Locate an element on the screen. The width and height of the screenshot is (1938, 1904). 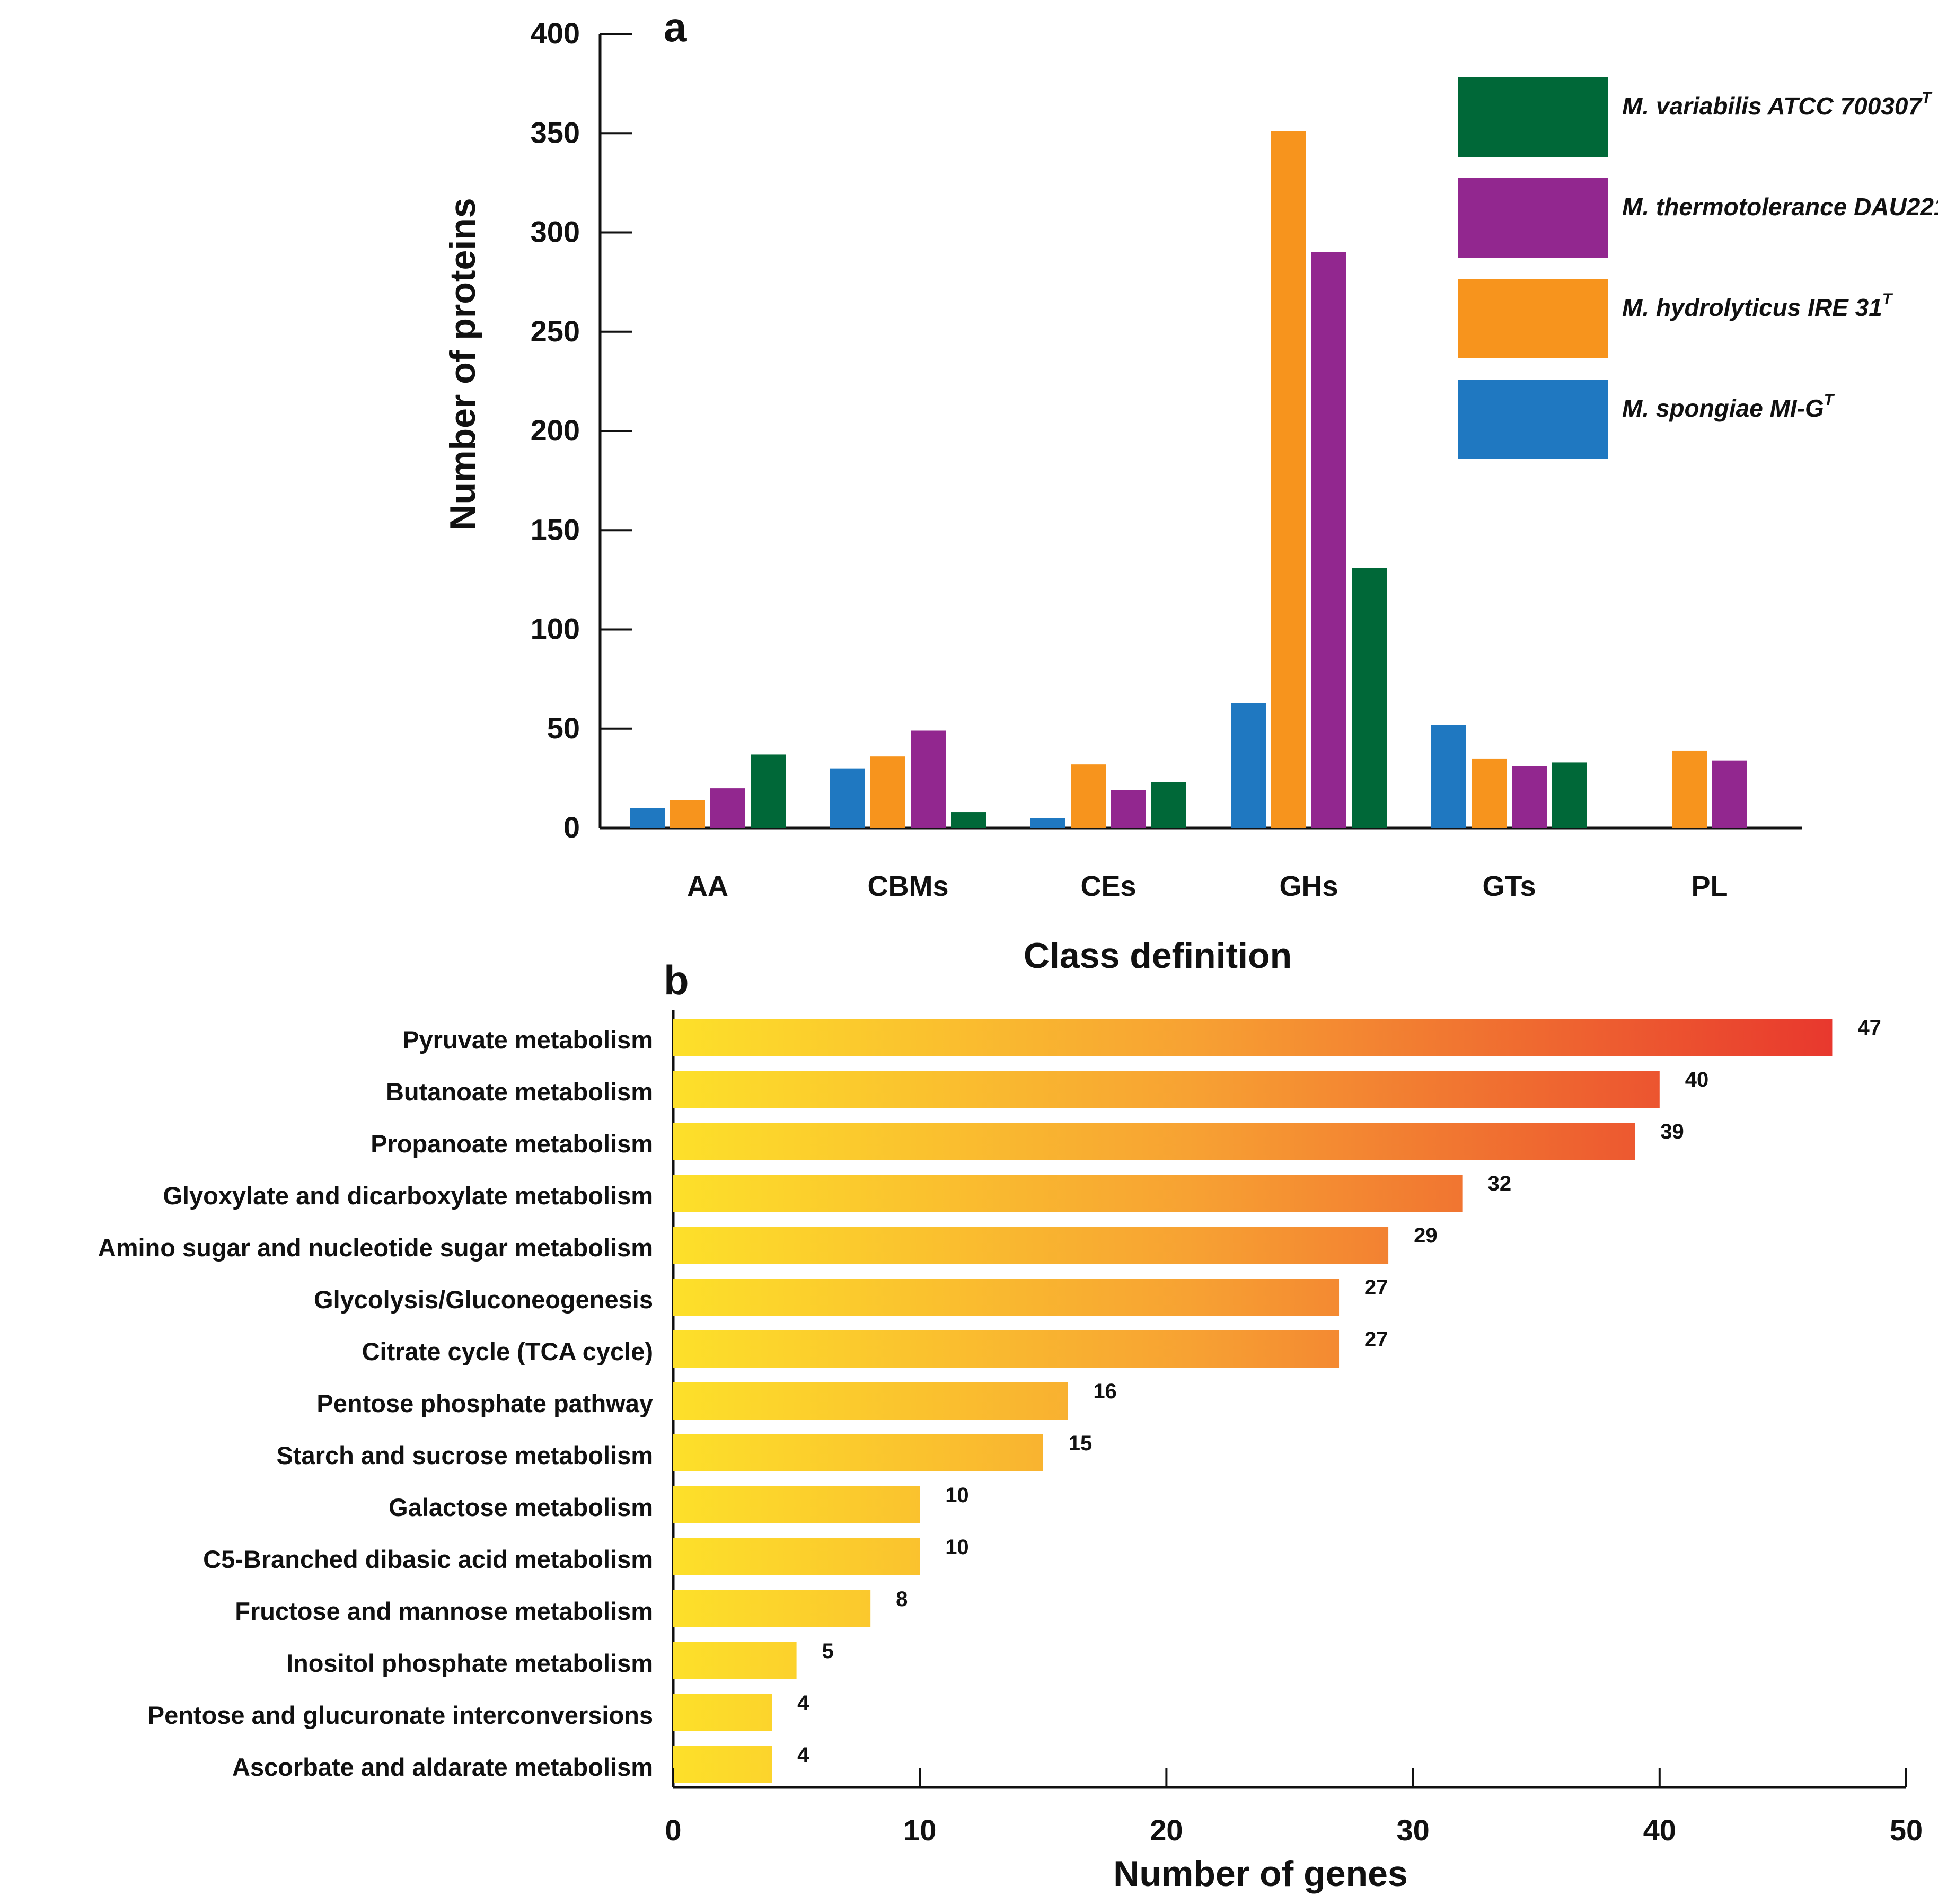
y-tick-label: 350 is located at coordinates (555, 132).